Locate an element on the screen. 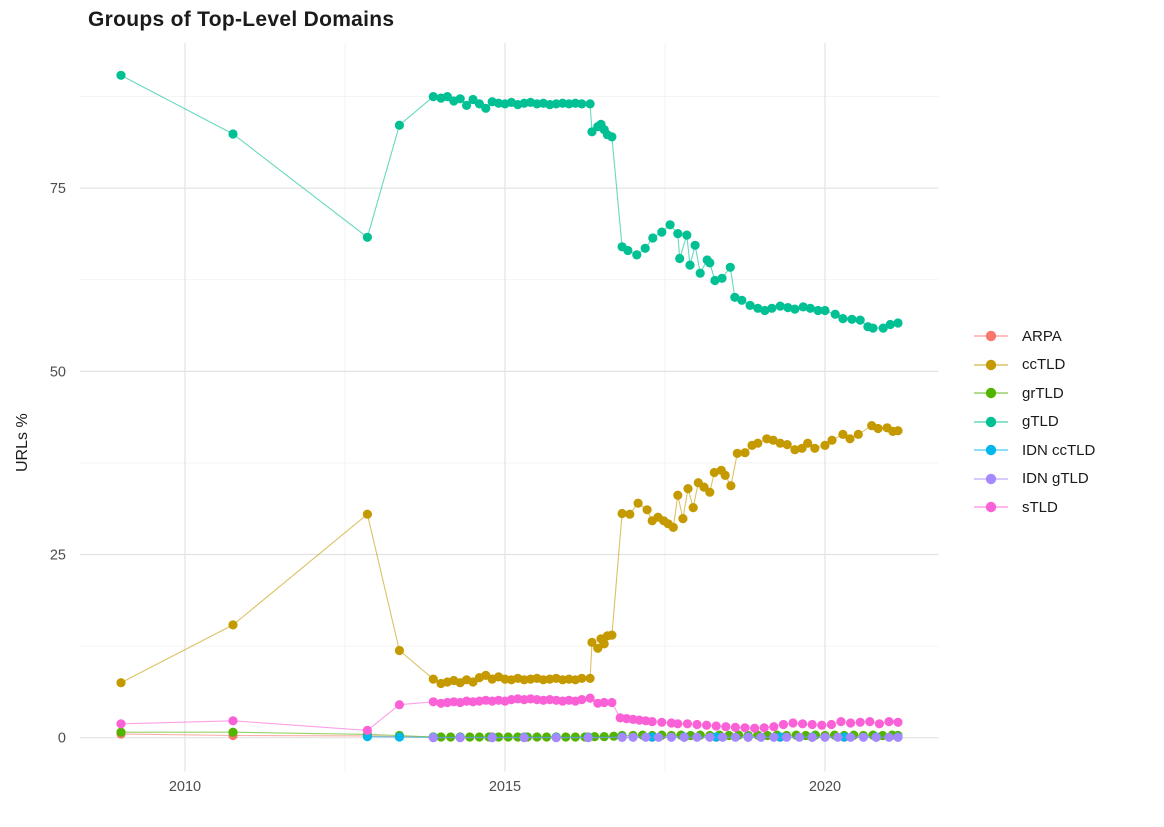 This screenshot has width=1164, height=827. legend-label-IDN-gTLD: IDN gTLD is located at coordinates (1055, 479).